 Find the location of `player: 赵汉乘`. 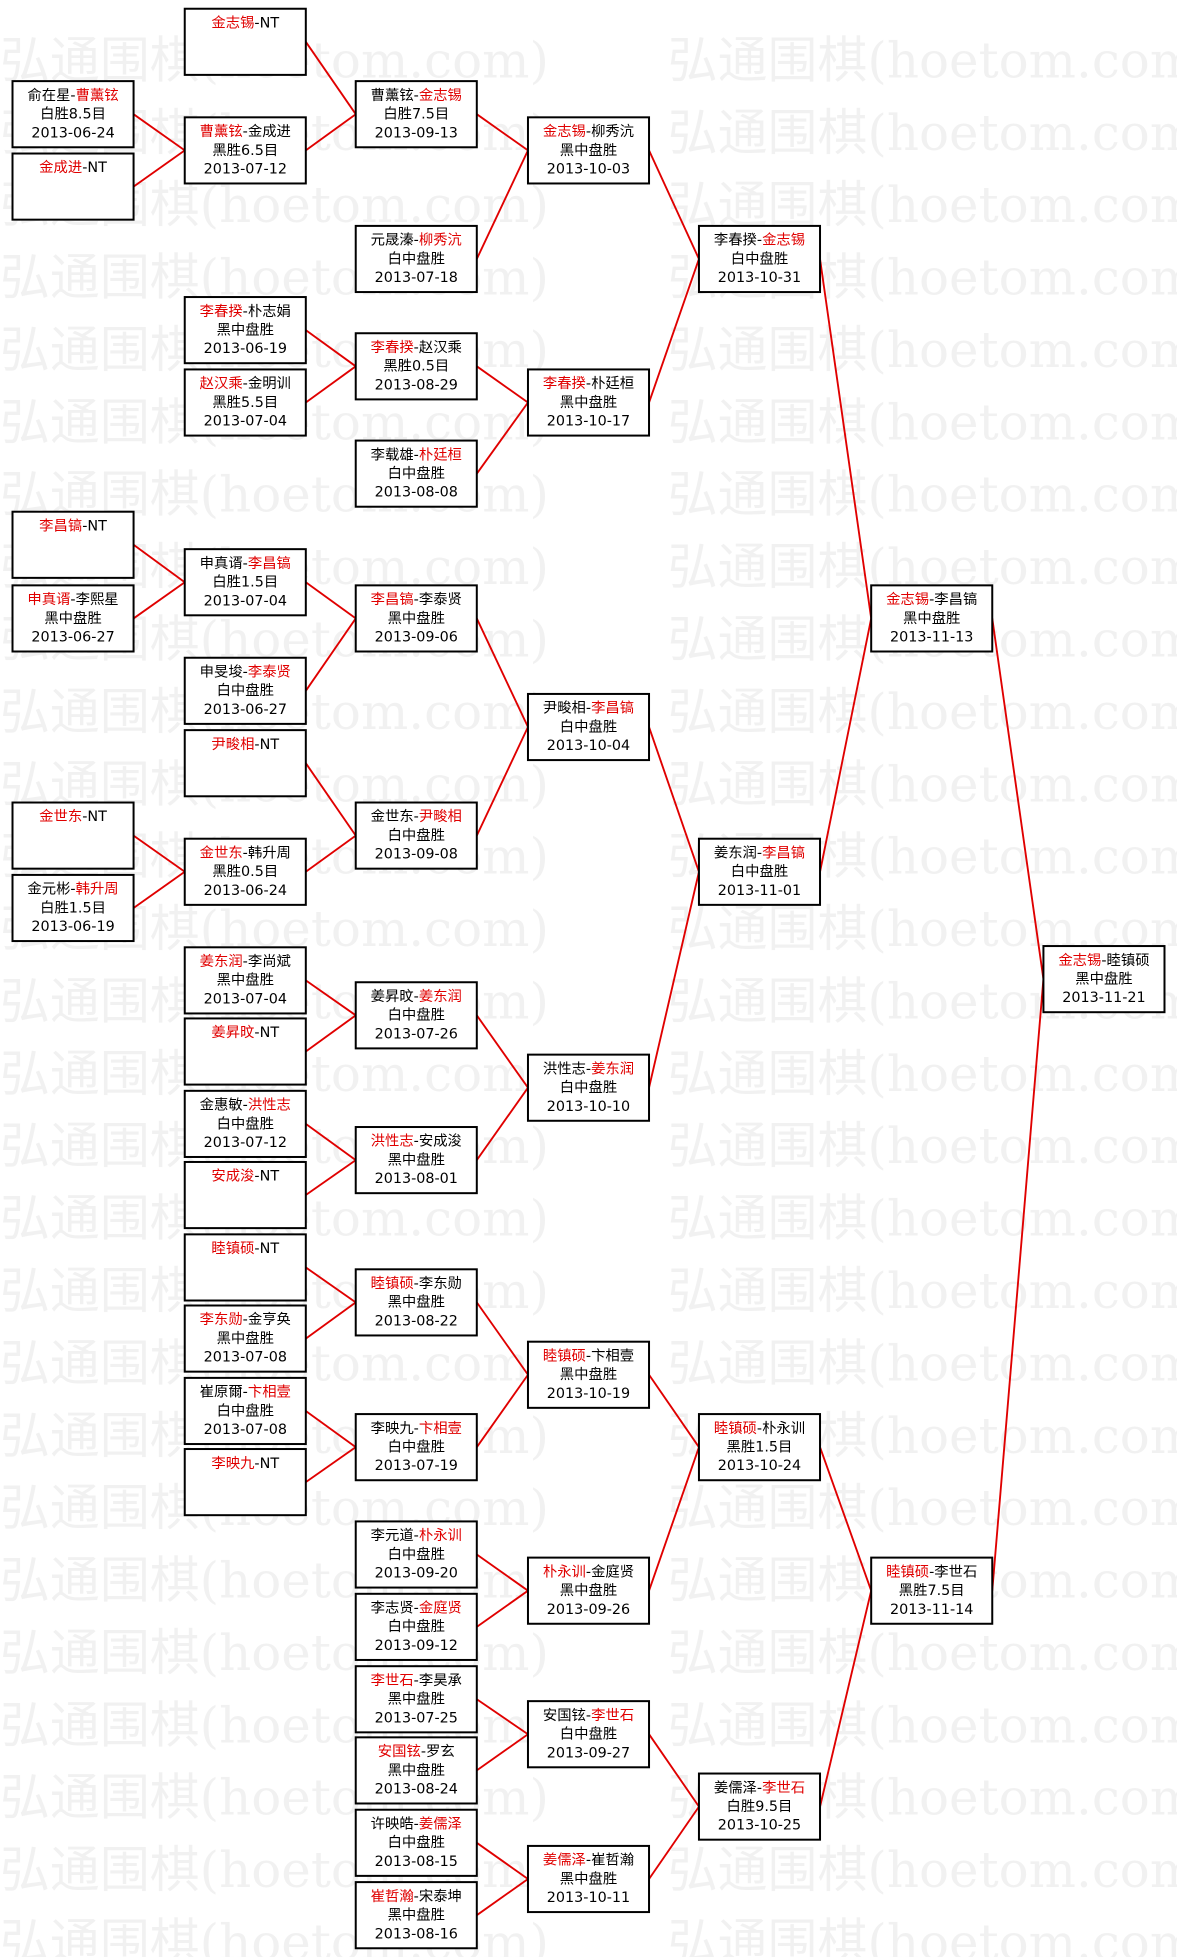

player: 赵汉乘 is located at coordinates (440, 347).